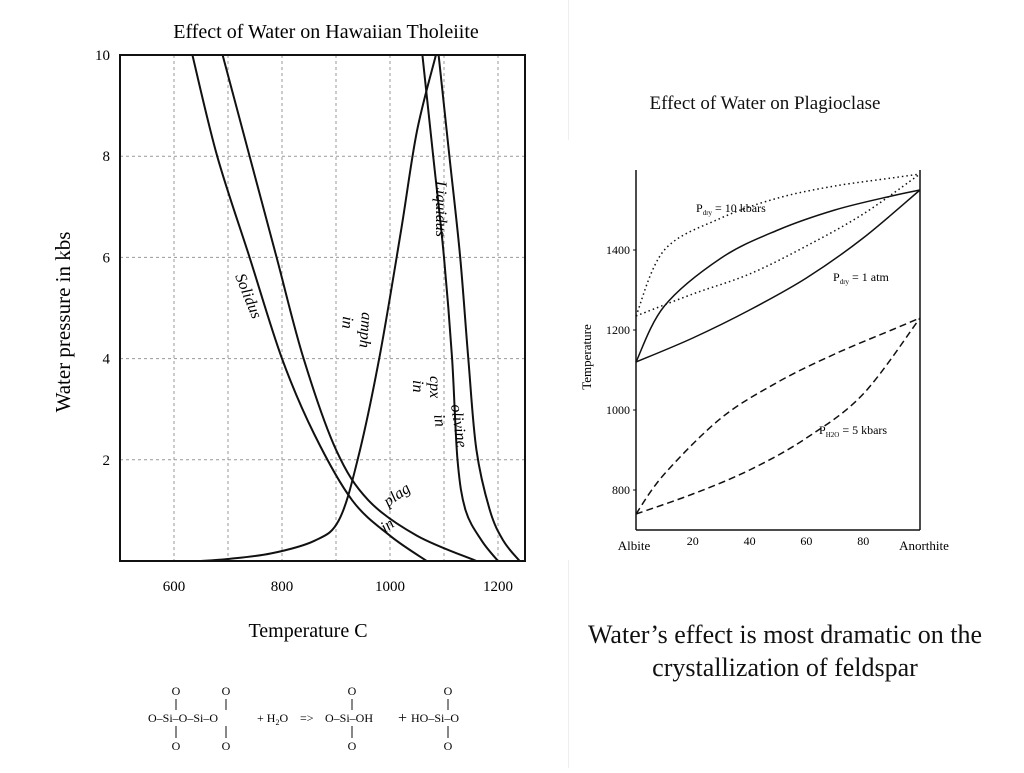  I want to click on eq-left-chain: O–Si–O–Si–O, so click(183, 718).